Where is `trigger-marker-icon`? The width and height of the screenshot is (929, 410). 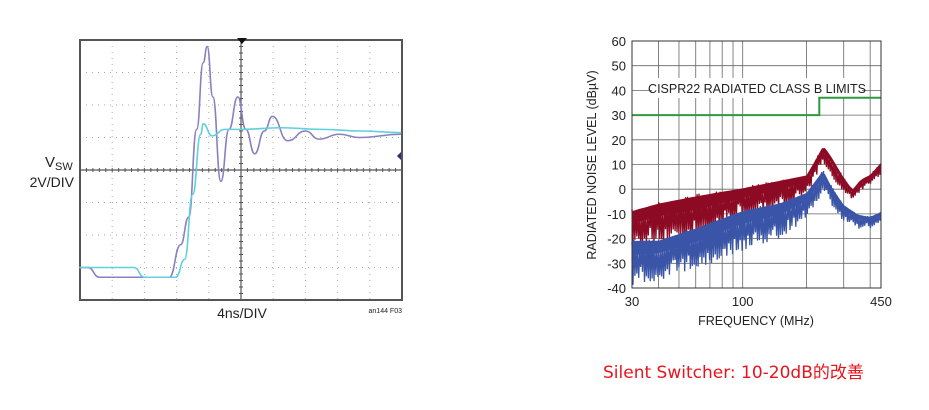 trigger-marker-icon is located at coordinates (242, 41).